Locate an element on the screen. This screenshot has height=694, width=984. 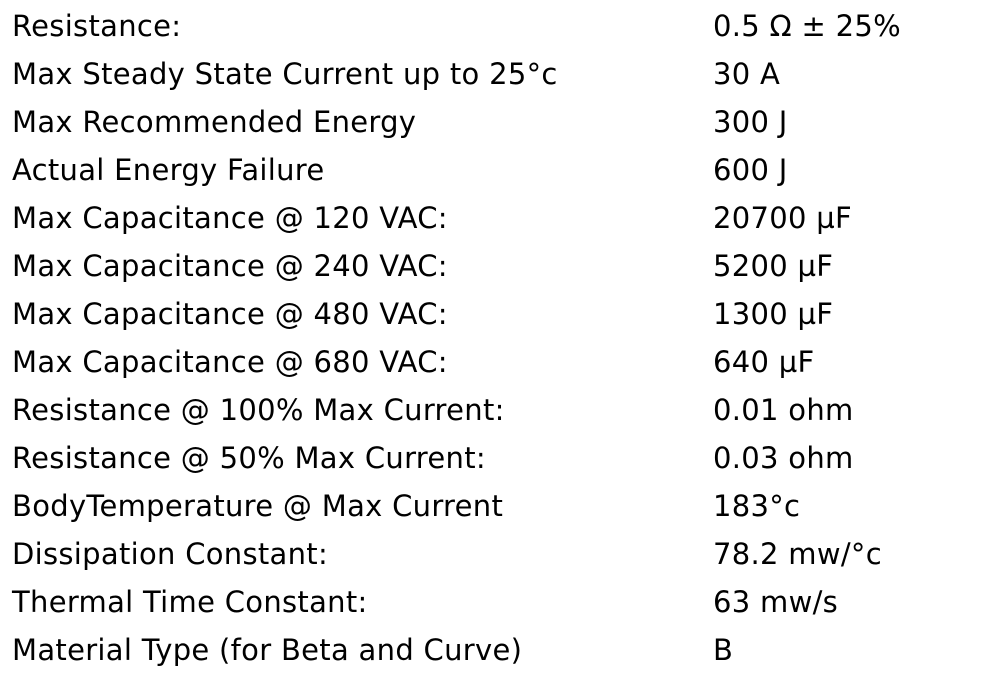
spec-label: Max Capacitance @ 240 VAC: is located at coordinates (230, 266).